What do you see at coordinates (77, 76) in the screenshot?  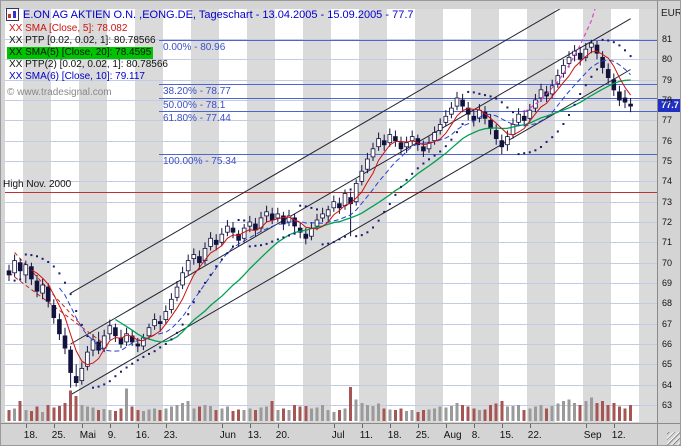 I see `legend-item-sma-10: XX SMA(6) [Close, 10]: 79.117` at bounding box center [77, 76].